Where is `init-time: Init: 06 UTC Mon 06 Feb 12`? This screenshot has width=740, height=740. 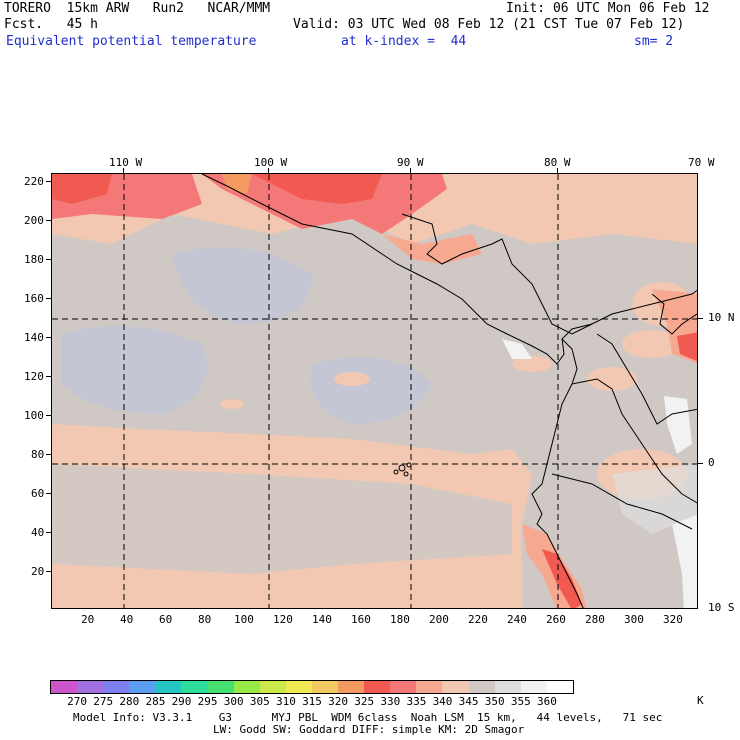
init-time: Init: 06 UTC Mon 06 Feb 12 is located at coordinates (608, 8).